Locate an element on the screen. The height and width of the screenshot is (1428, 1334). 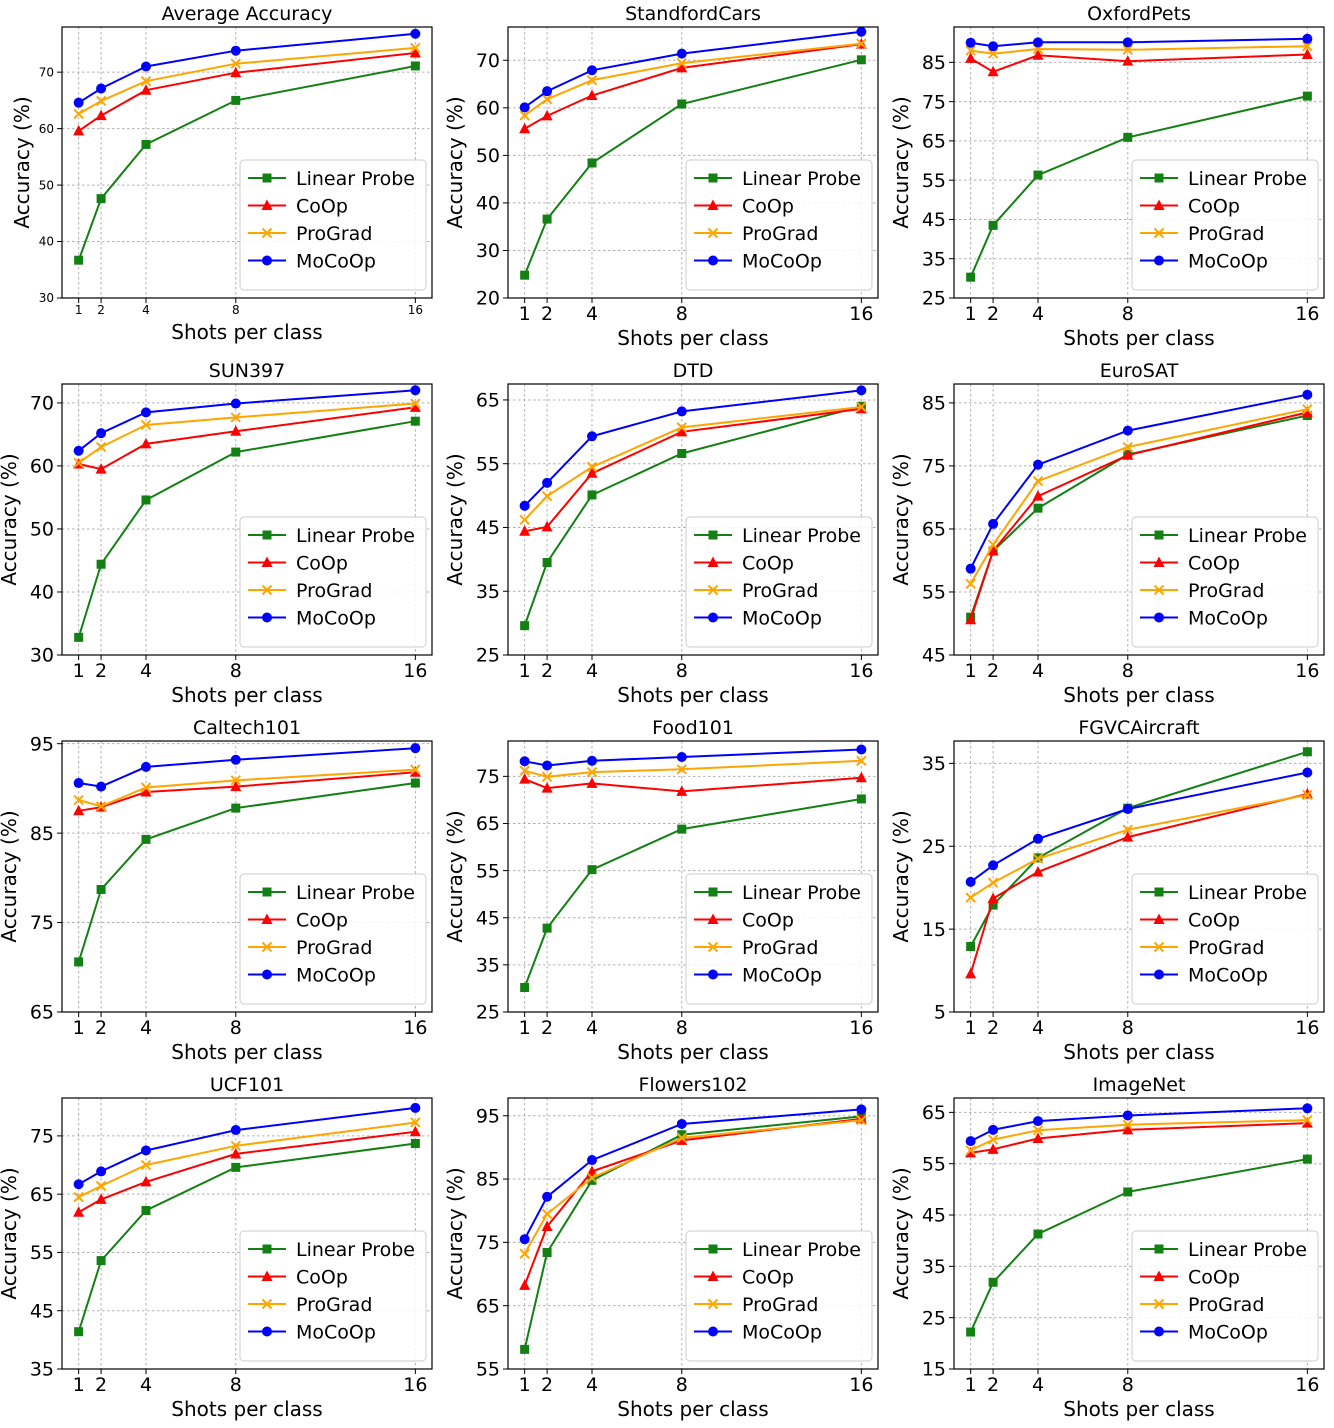
plot-frame is located at coordinates (1139, 876).